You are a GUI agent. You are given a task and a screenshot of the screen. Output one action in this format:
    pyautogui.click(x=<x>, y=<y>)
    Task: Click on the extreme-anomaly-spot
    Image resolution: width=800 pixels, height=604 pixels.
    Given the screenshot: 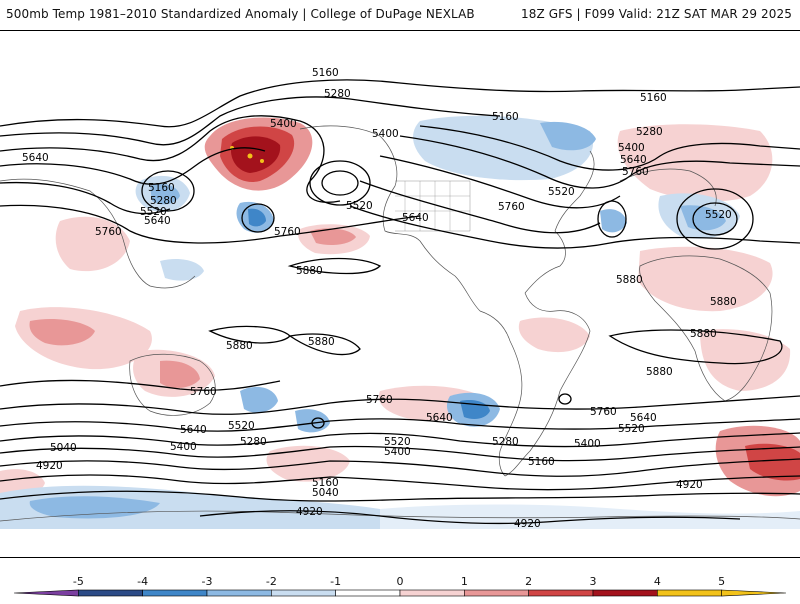 What is the action you would take?
    pyautogui.click(x=262, y=161)
    